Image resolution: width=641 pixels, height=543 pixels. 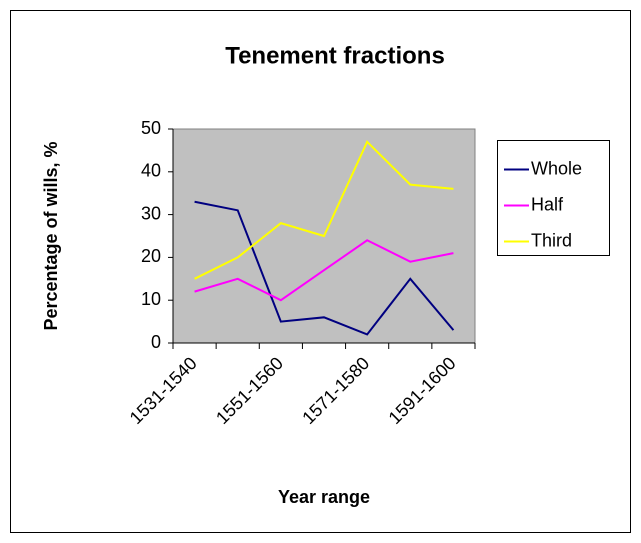 I want to click on legend-box, so click(x=553, y=198).